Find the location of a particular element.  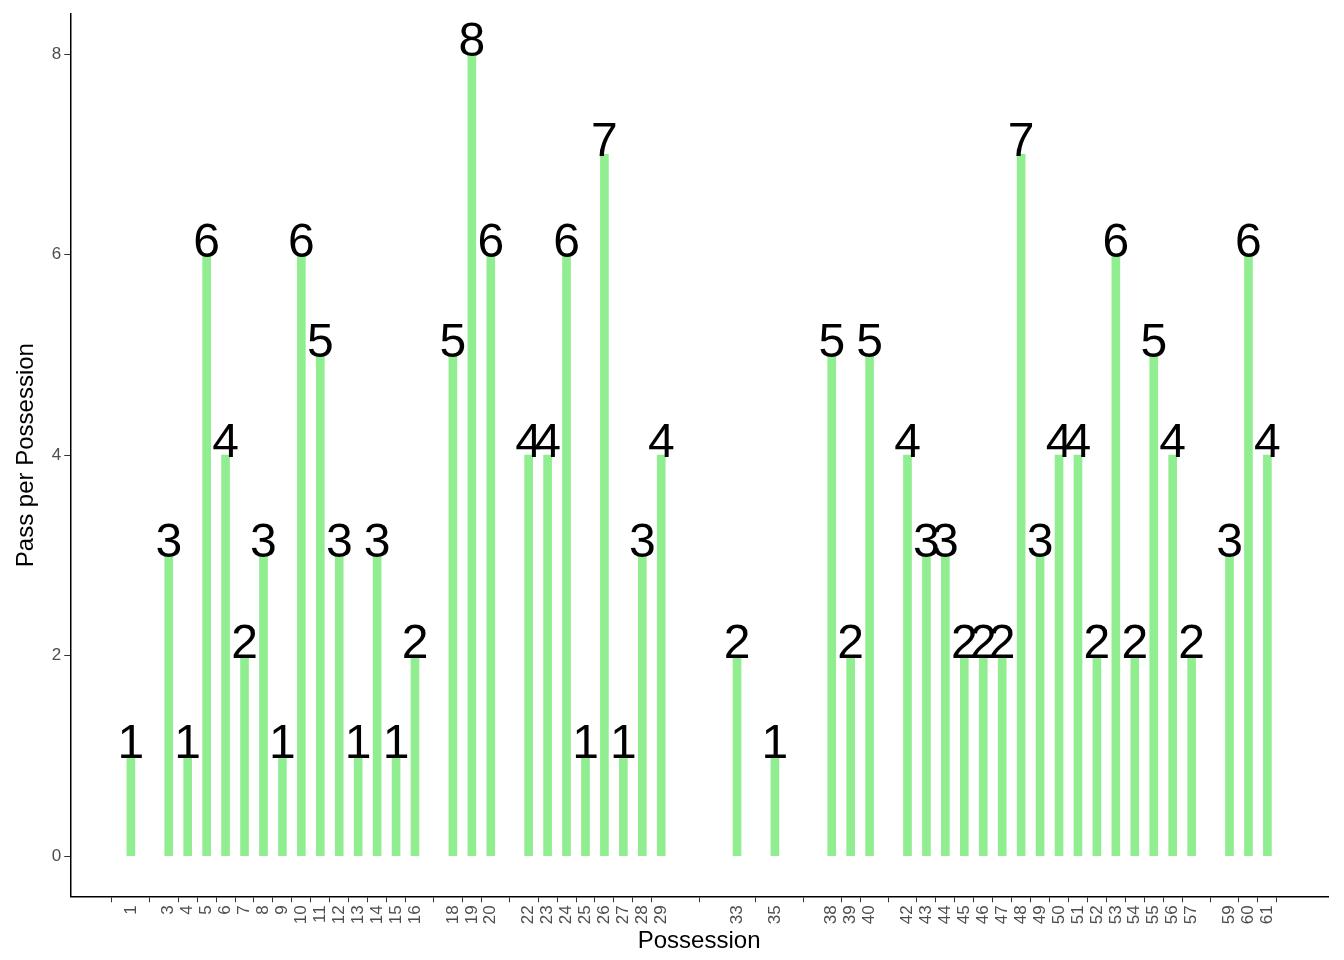

y-tick-label: 6 is located at coordinates (56, 254).